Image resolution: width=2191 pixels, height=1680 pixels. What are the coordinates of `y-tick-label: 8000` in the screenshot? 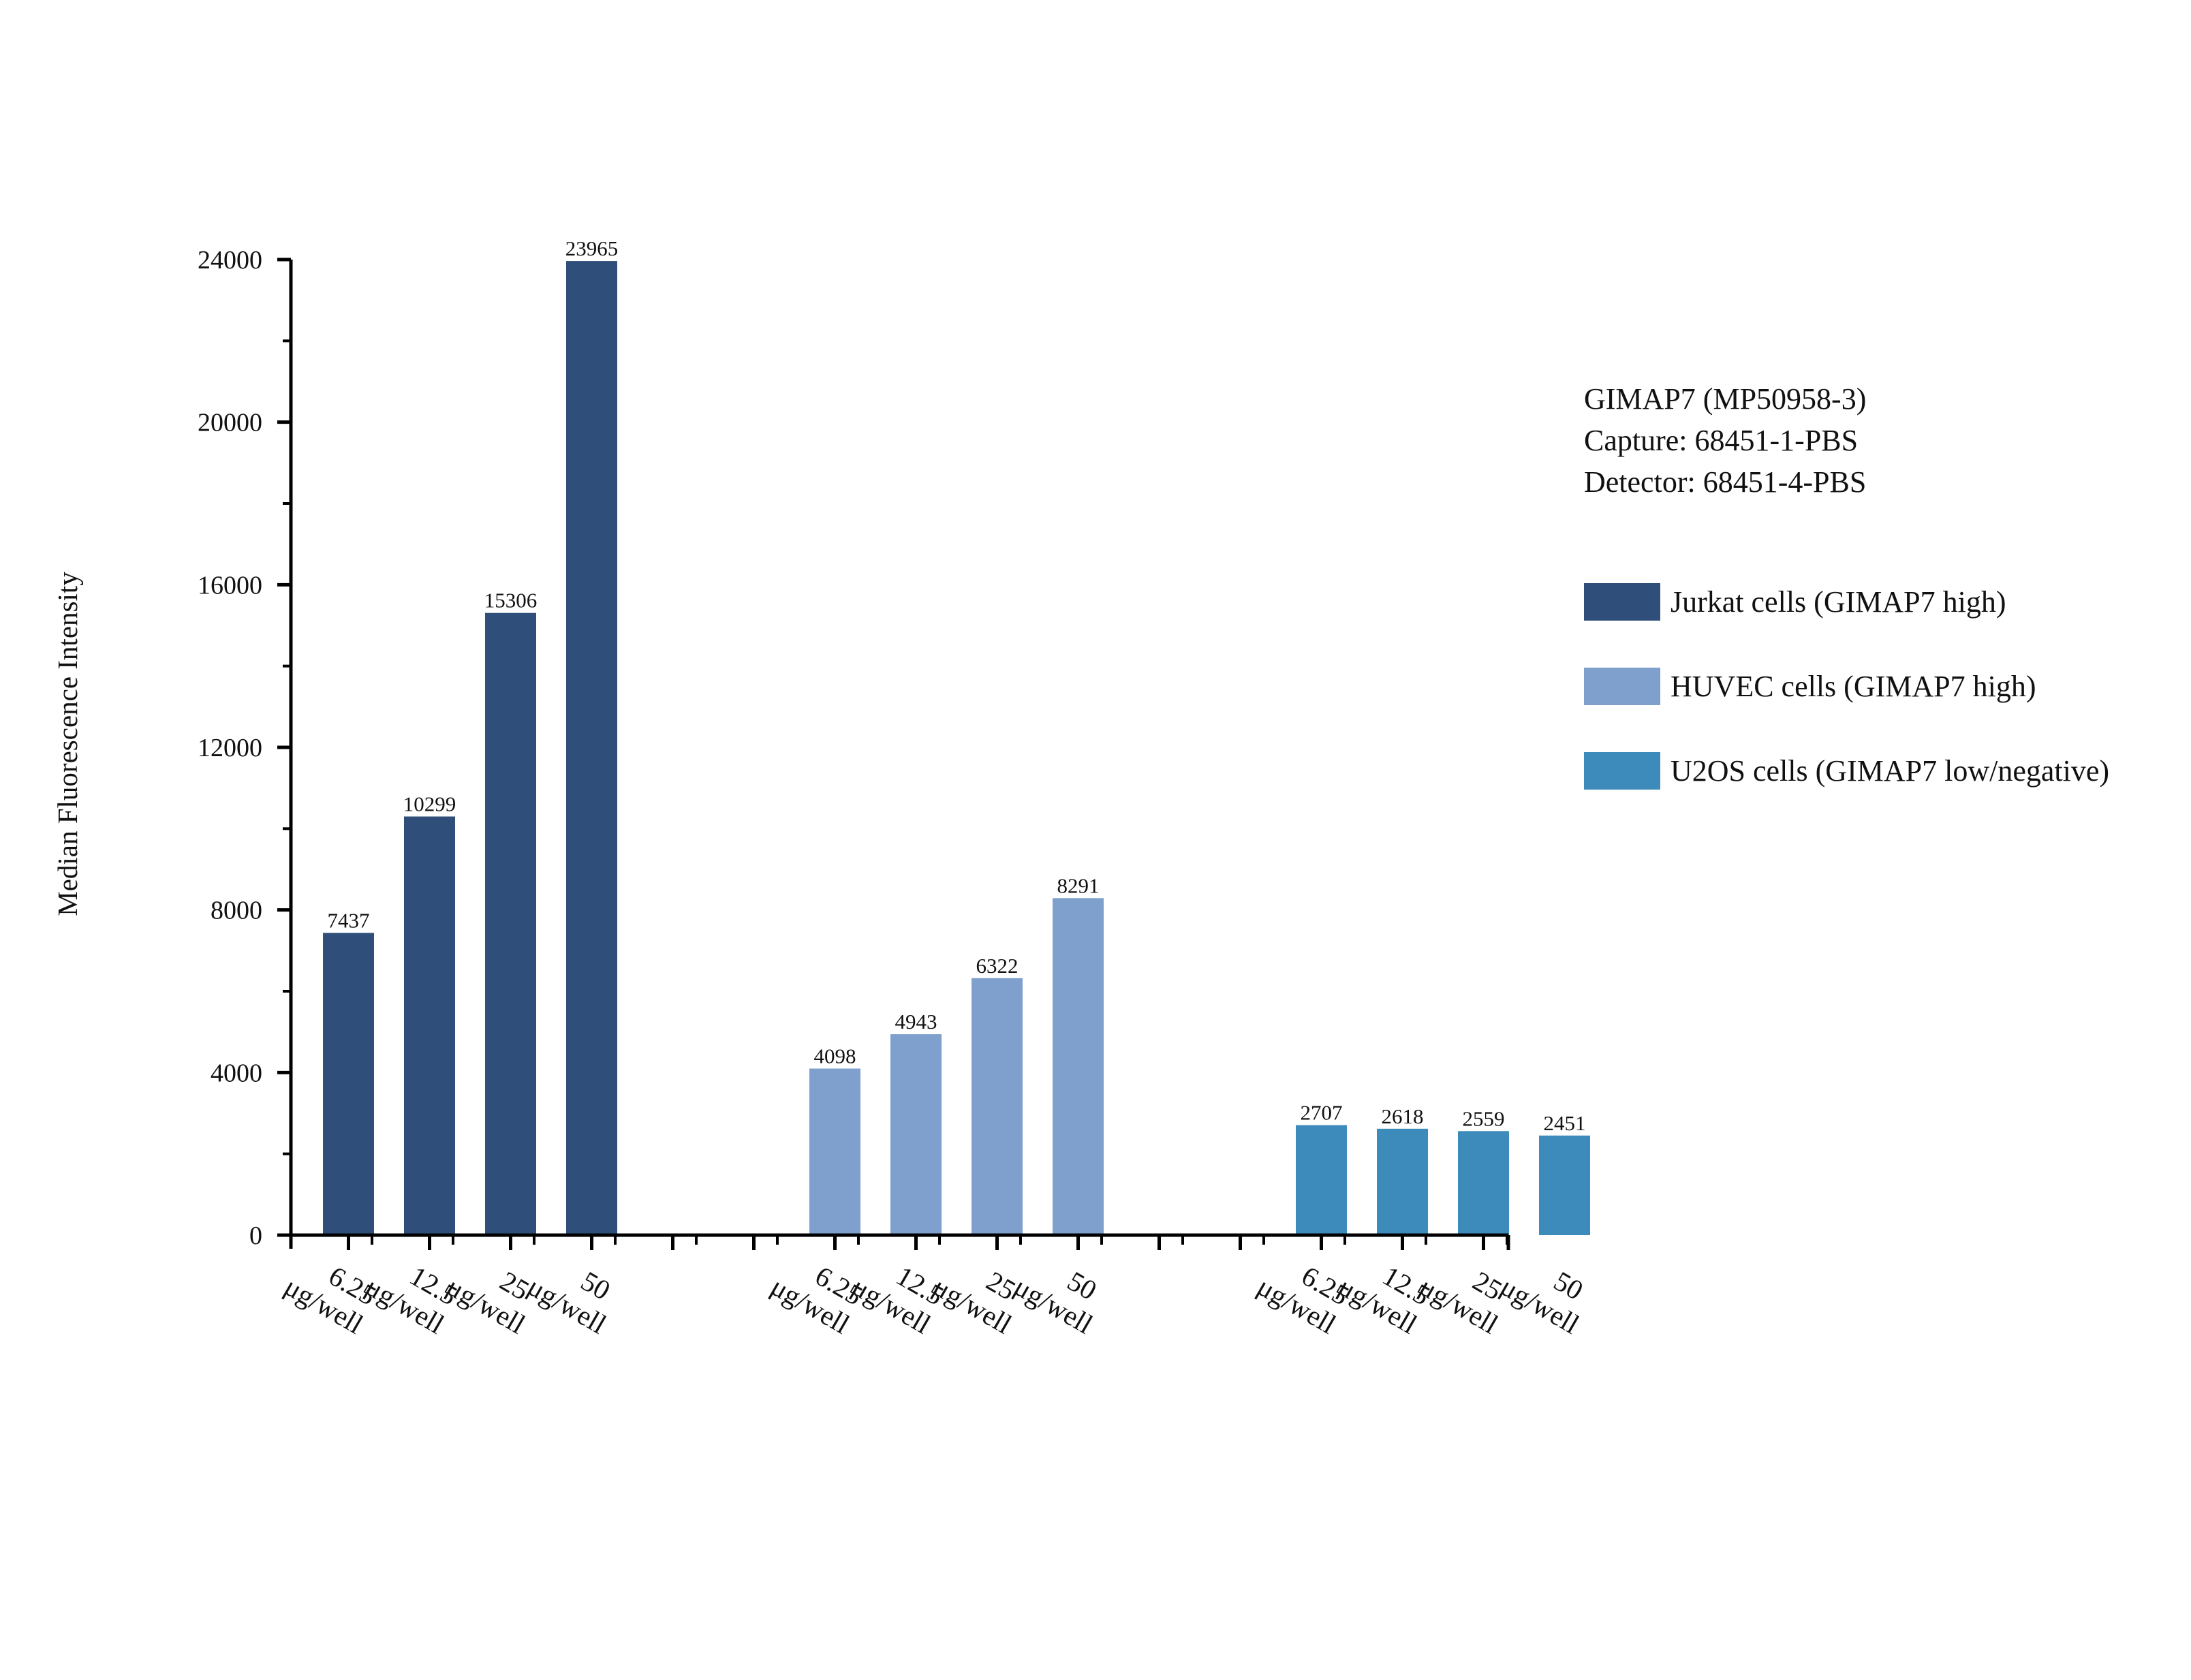 It's located at (236, 911).